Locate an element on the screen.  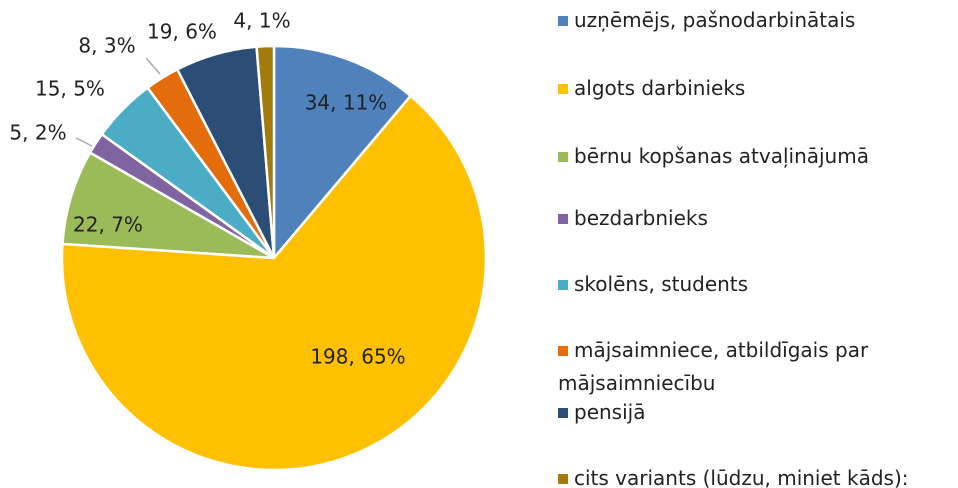
data-label: 4, 1% is located at coordinates (261, 21).